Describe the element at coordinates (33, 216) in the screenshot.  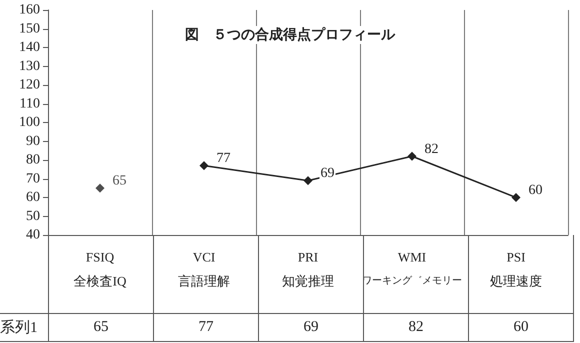
I see `y-tick-label: 50` at that location.